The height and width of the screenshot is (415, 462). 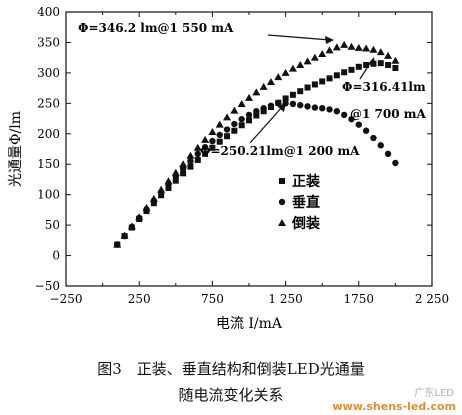 I want to click on annotation-peak-conventional-line1: Φ=316.41lm, so click(x=384, y=87).